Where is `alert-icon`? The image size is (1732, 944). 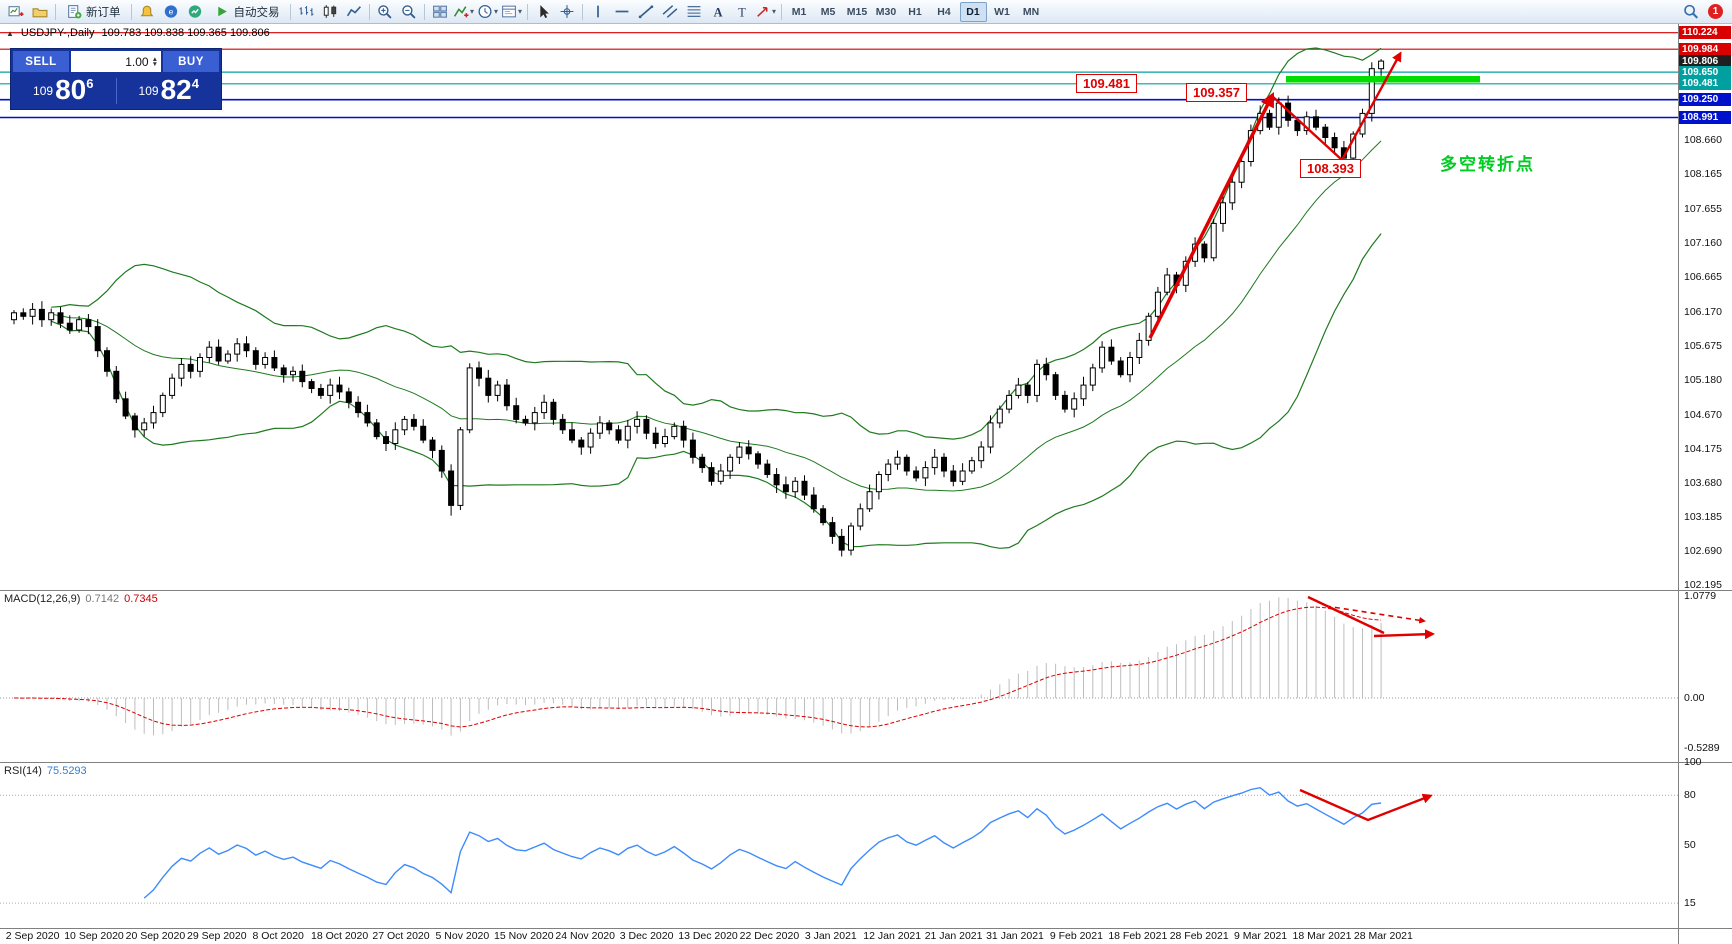 alert-icon is located at coordinates (147, 11).